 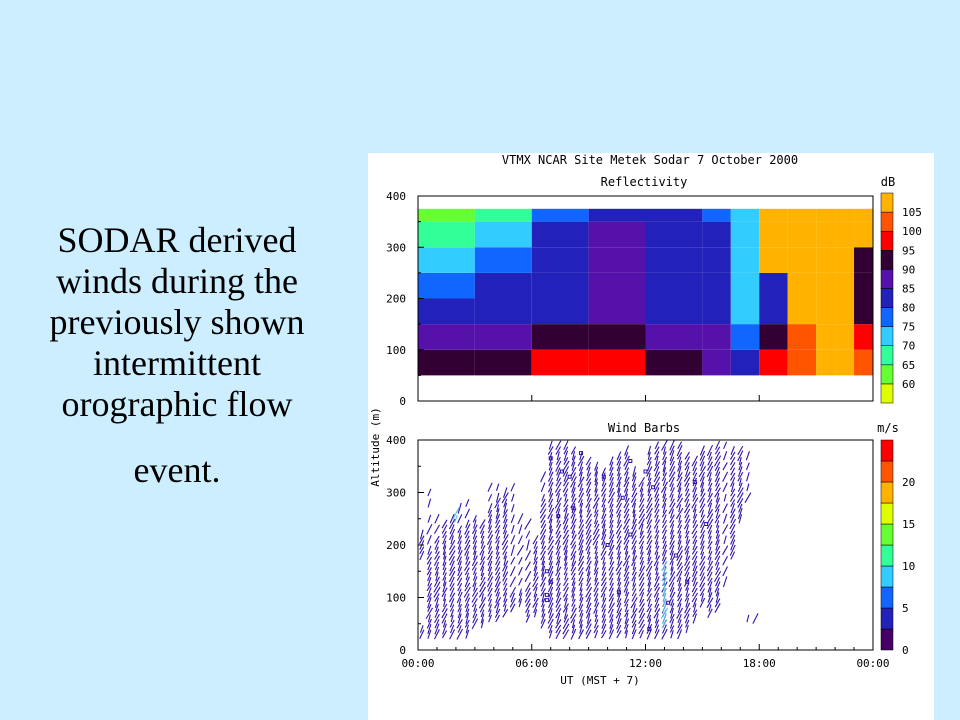 What do you see at coordinates (177, 281) in the screenshot?
I see `caption-line: winds during the` at bounding box center [177, 281].